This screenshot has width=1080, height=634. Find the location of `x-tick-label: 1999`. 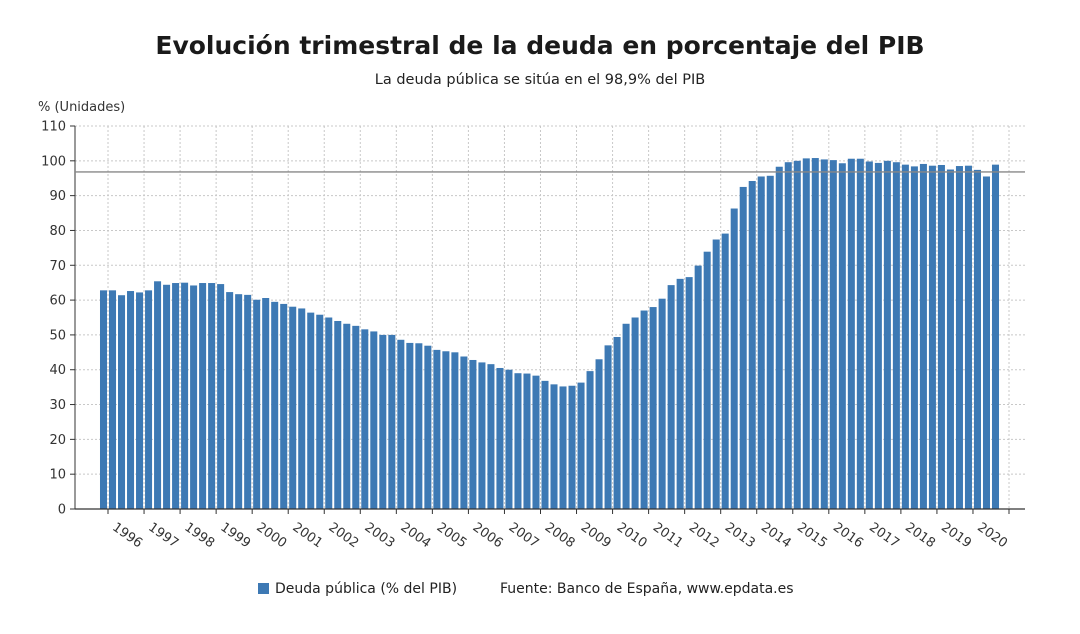

x-tick-label: 1999 is located at coordinates (235, 535).